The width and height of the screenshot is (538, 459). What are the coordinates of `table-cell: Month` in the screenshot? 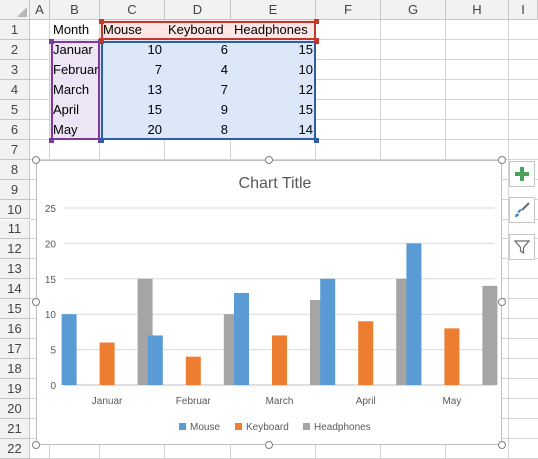 It's located at (71, 29).